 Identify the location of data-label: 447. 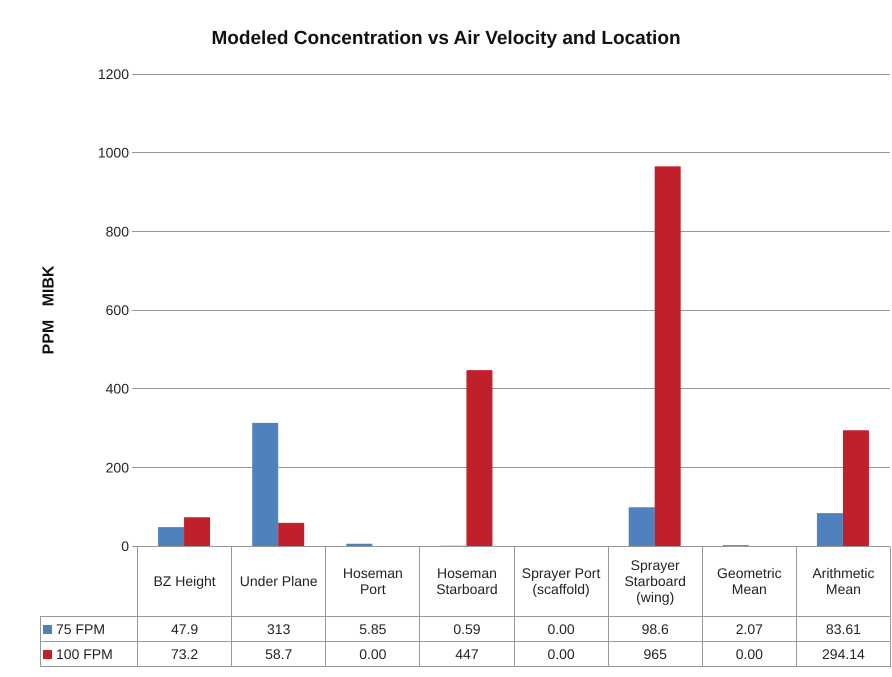
(467, 653).